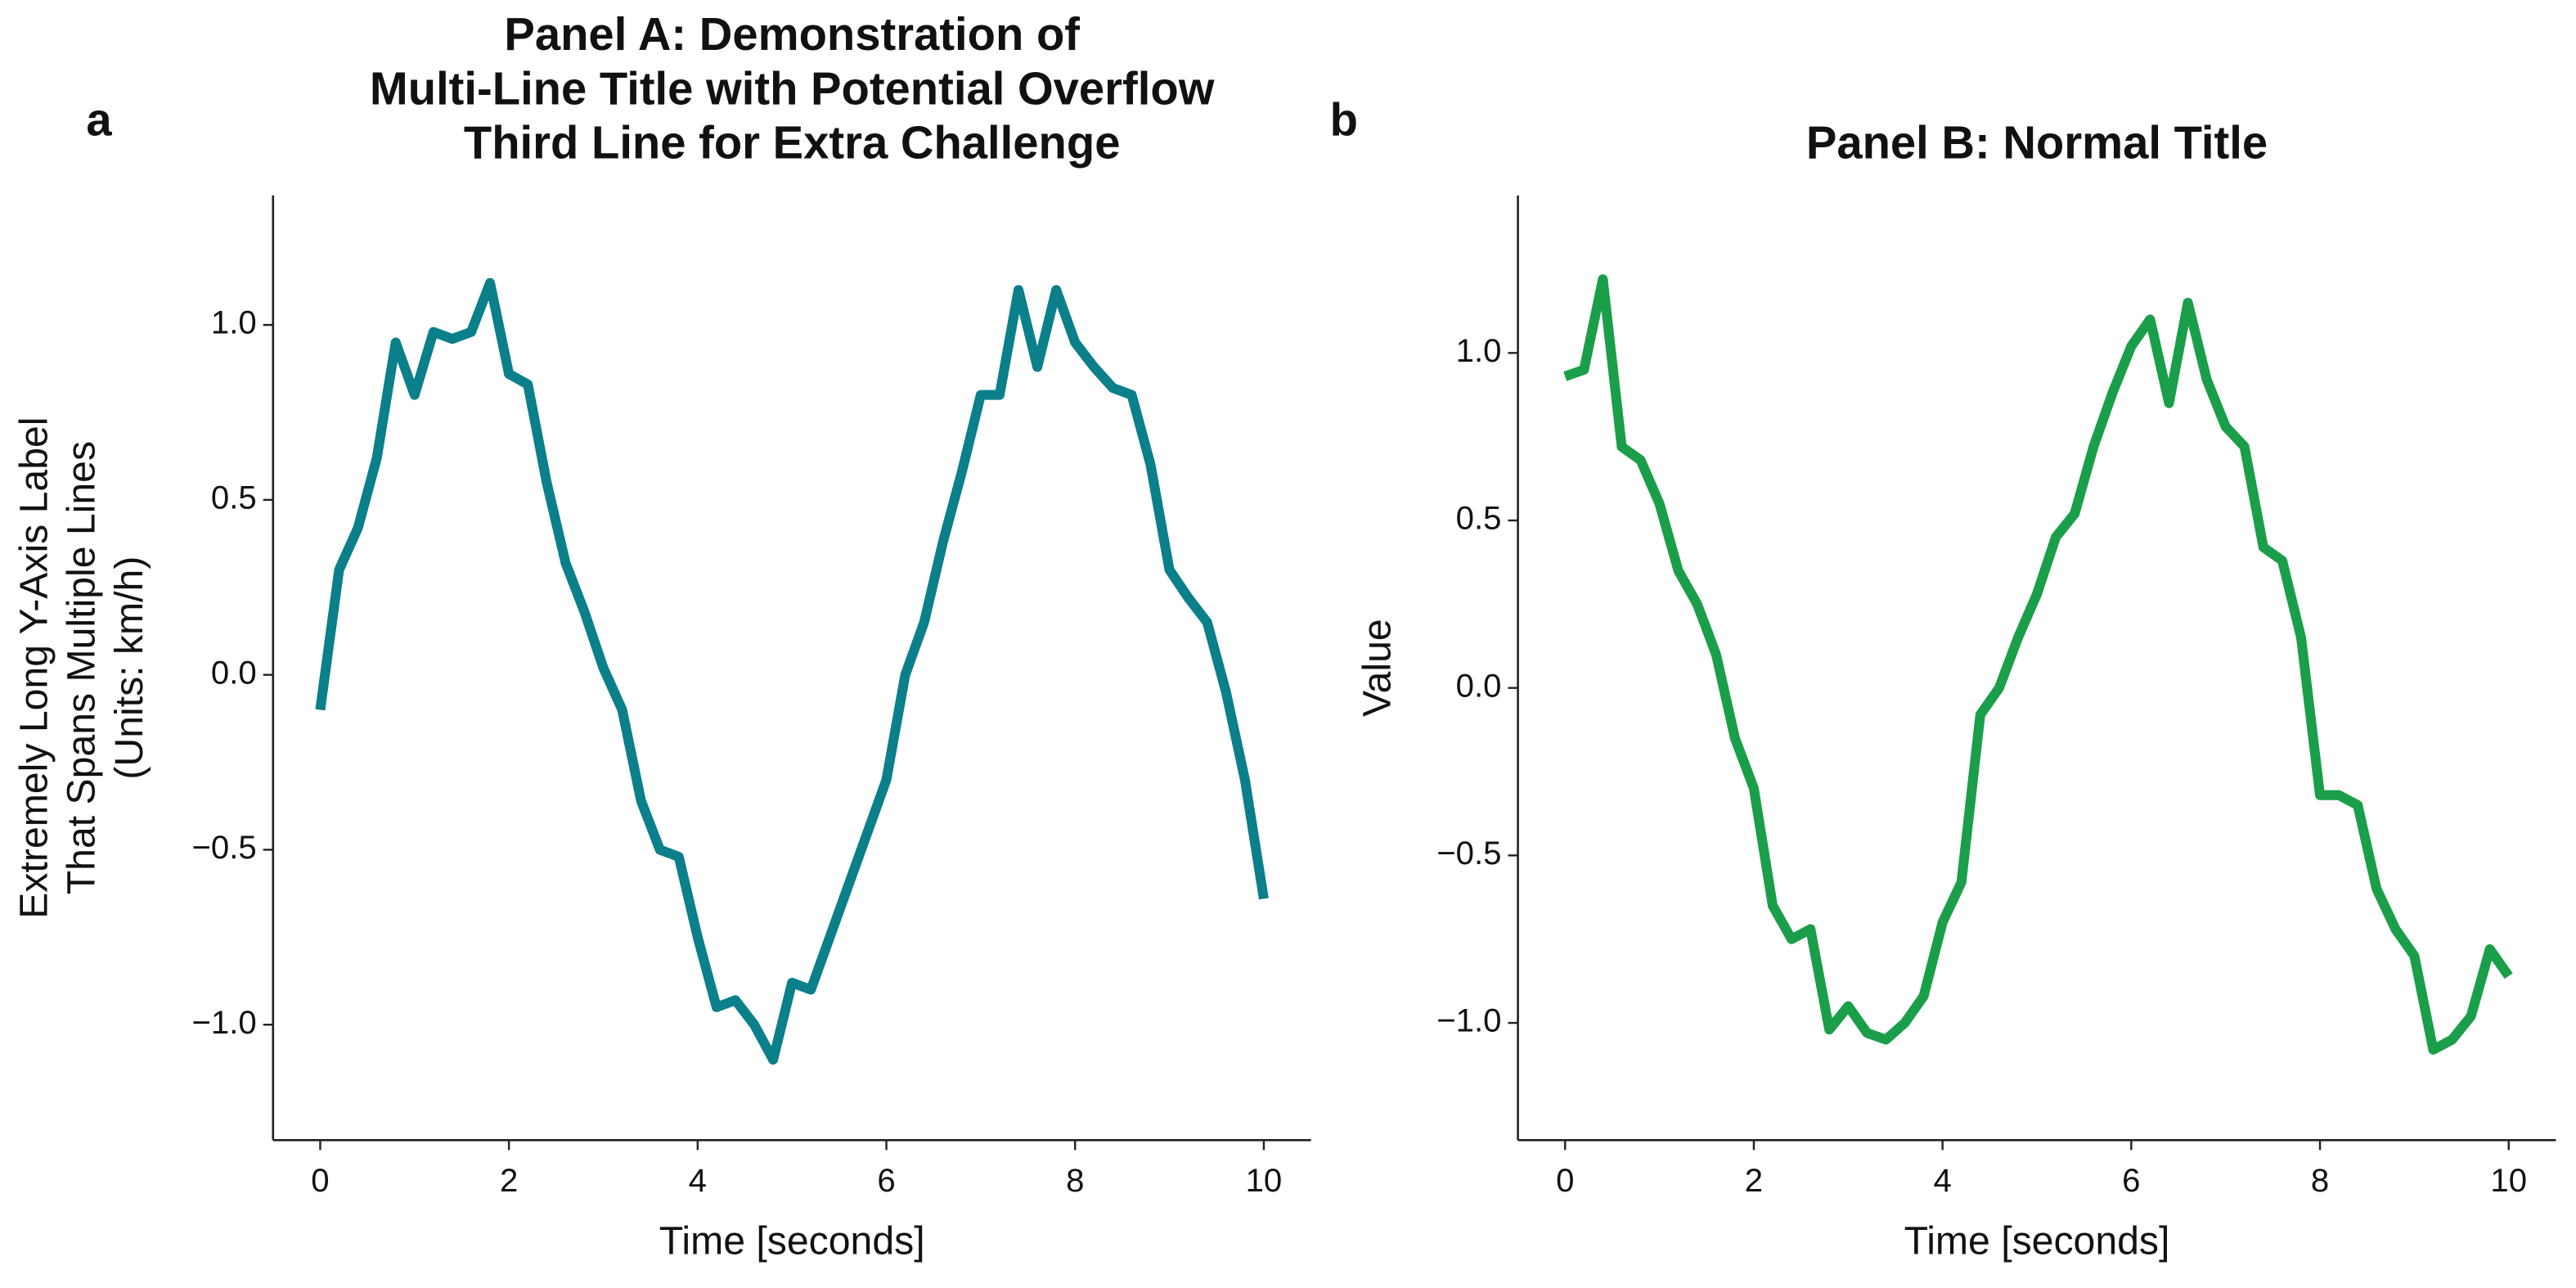  What do you see at coordinates (99, 119) in the screenshot?
I see `panel-label: a` at bounding box center [99, 119].